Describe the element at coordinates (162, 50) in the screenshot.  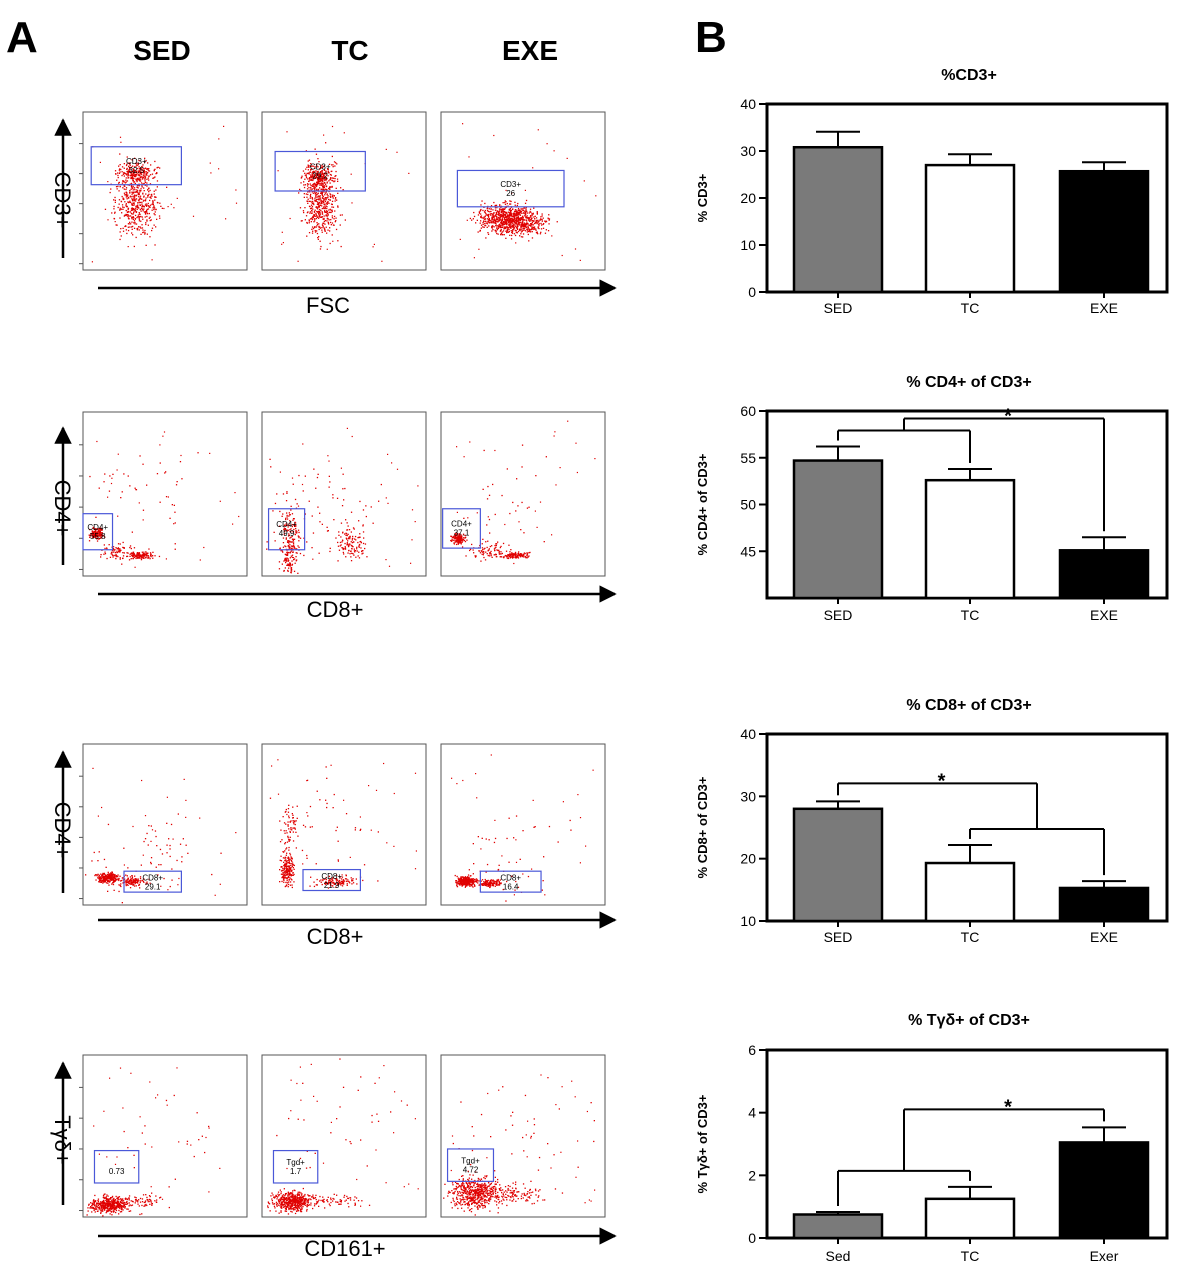
I see `column-header-sed: SED` at that location.